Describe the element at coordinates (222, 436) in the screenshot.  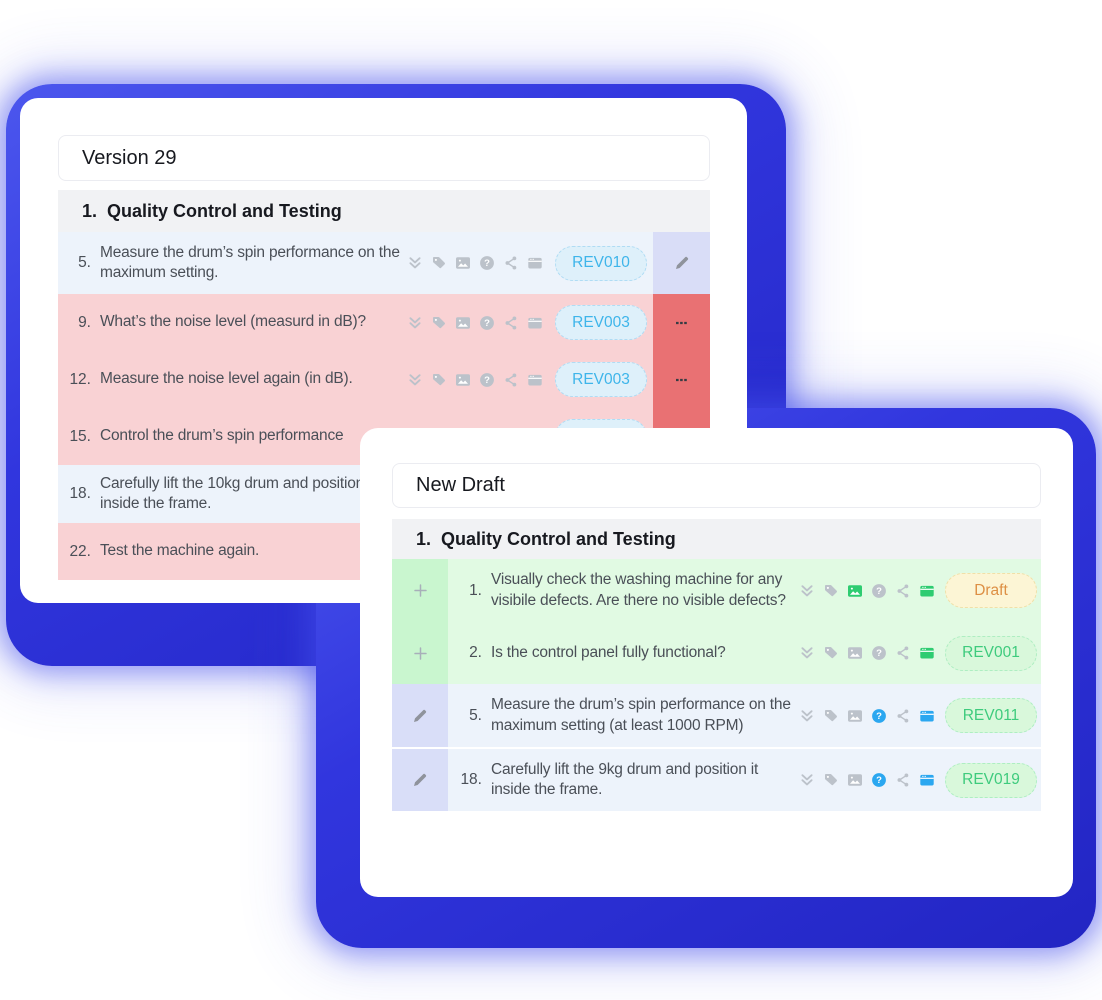
I see `step-text: Control the drum’s spin performance` at that location.